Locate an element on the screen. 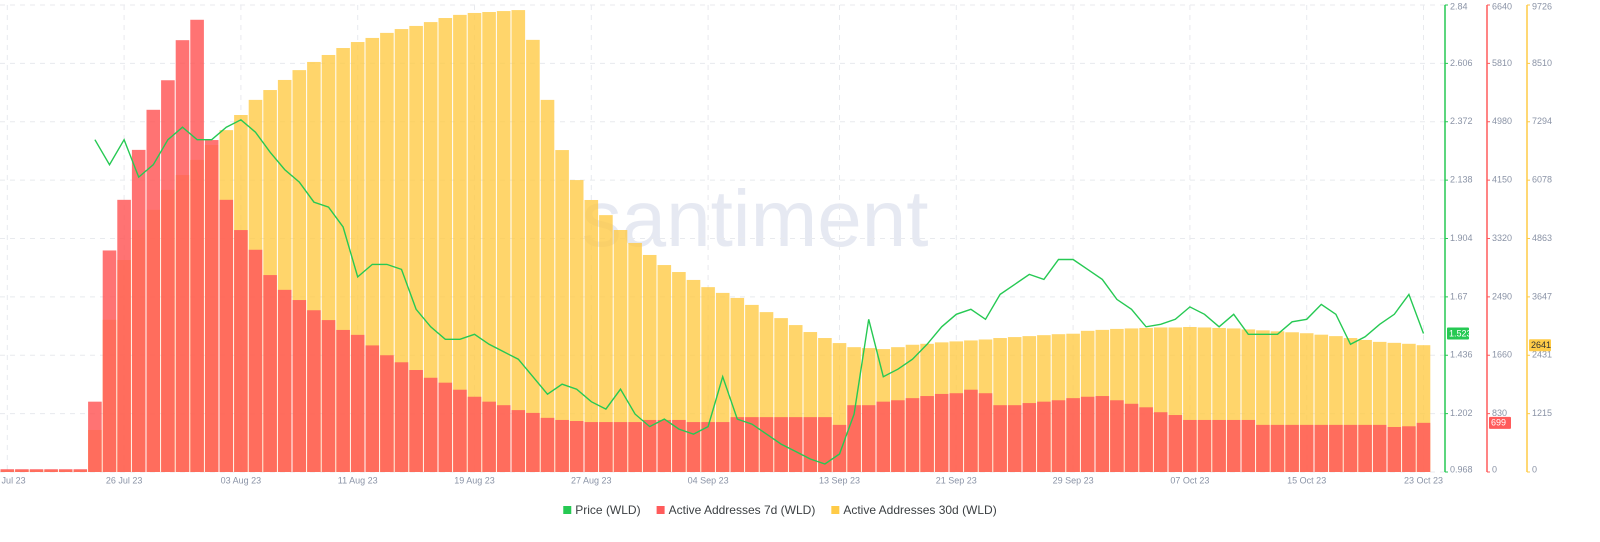  value-label: 1.523 is located at coordinates (1460, 333).